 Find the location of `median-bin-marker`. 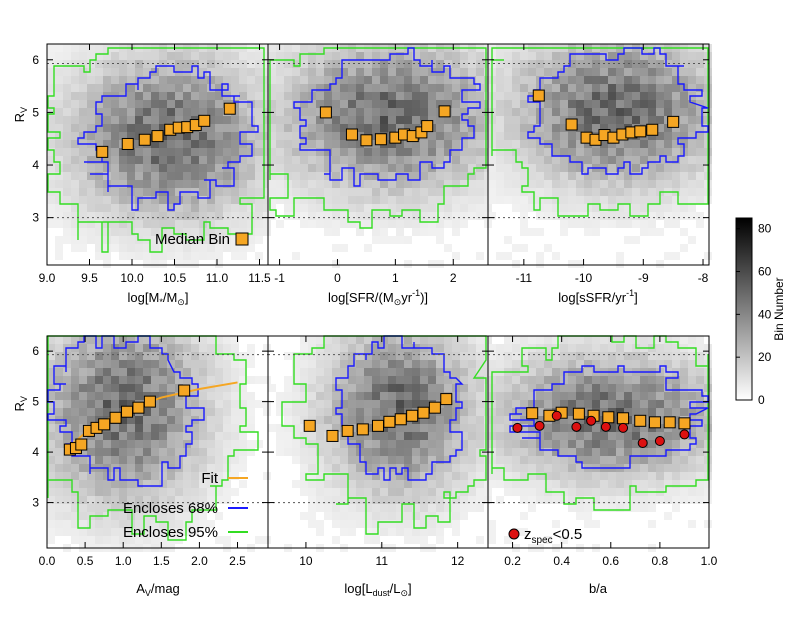

median-bin-marker is located at coordinates (412, 415).